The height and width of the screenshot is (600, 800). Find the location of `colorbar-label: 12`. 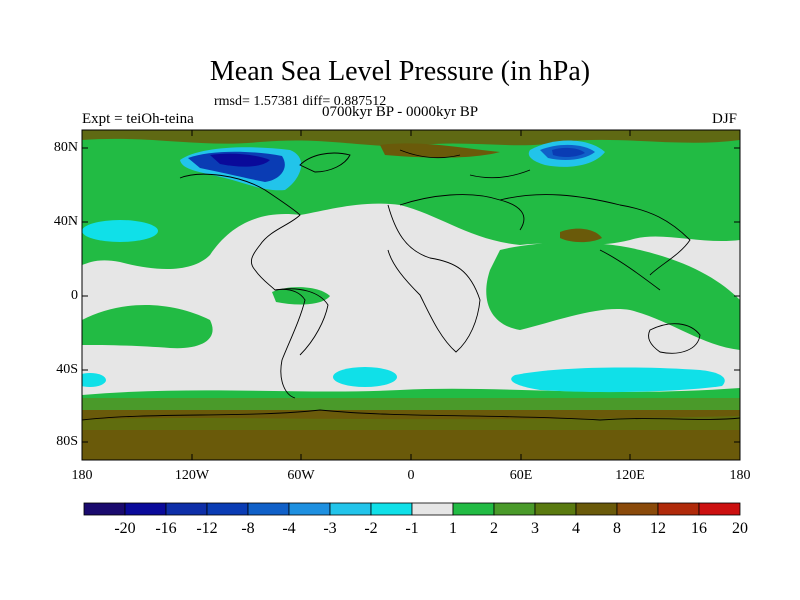

colorbar-label: 12 is located at coordinates (658, 528).